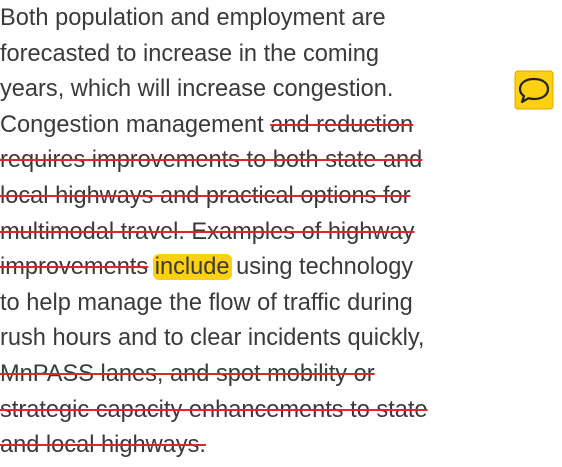  I want to click on text: years, which will increase congestion., so click(197, 89).